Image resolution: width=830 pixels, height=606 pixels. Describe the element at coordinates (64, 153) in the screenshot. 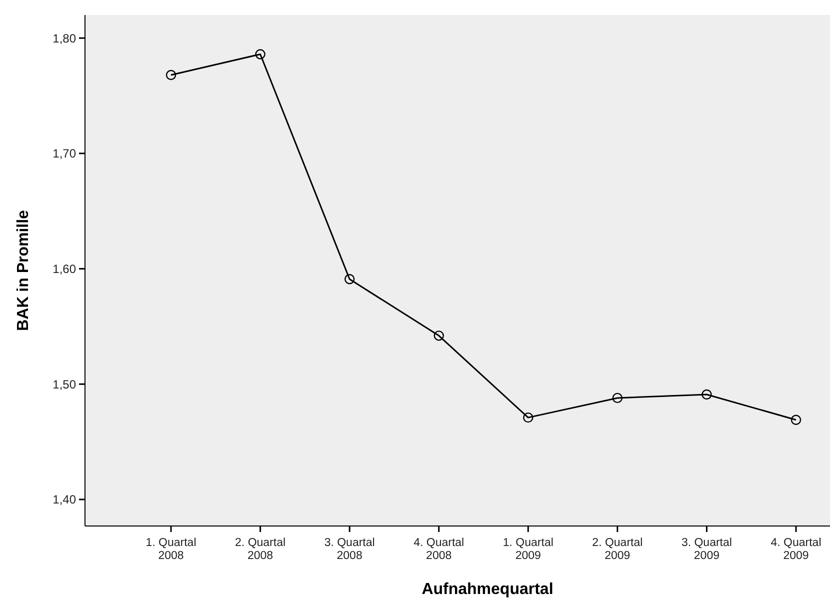

I see `y-tick-label: 1,70` at that location.